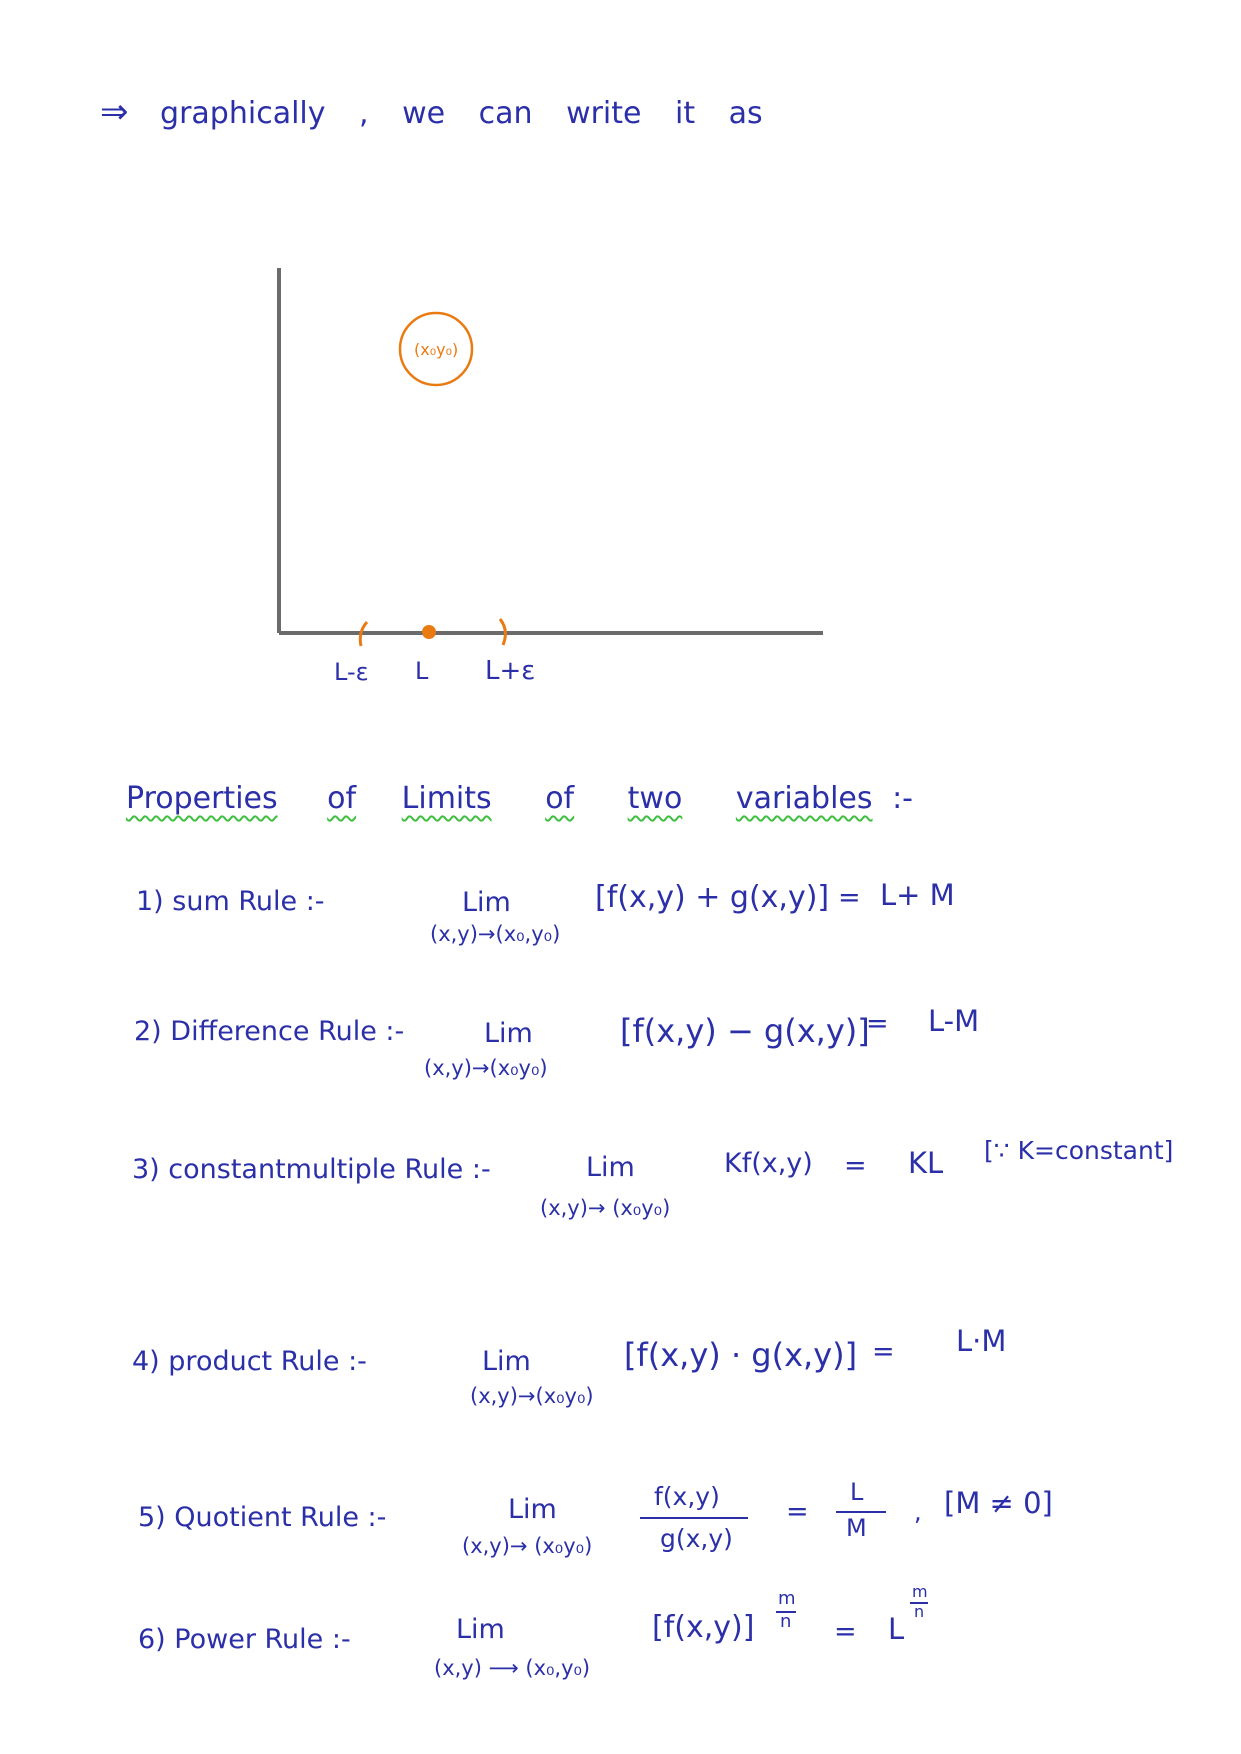 The image size is (1241, 1754). I want to click on rule-3-expr: Kf(x,y), so click(768, 1163).